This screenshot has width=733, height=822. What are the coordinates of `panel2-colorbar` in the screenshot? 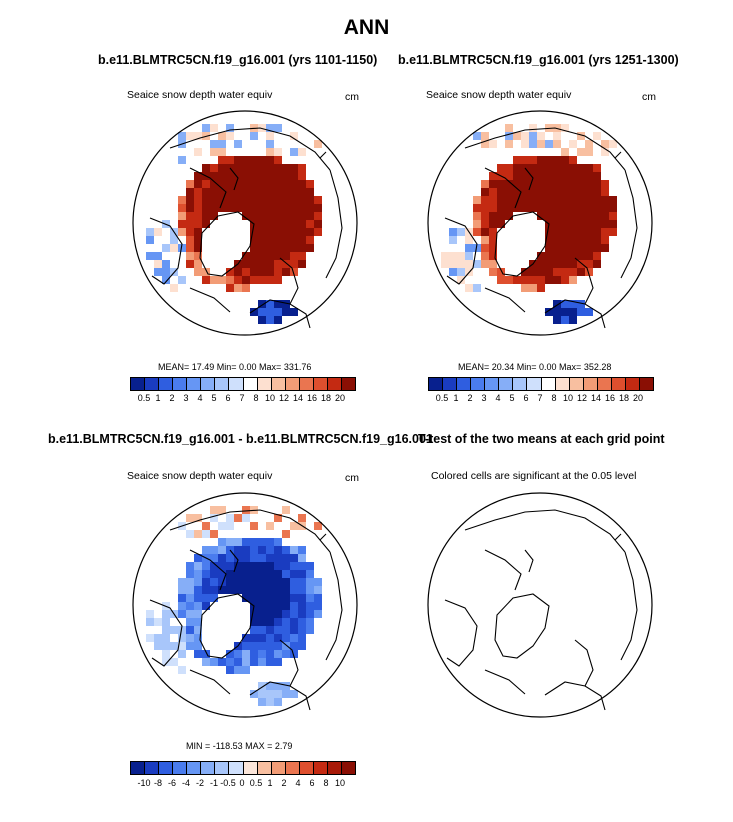 It's located at (541, 384).